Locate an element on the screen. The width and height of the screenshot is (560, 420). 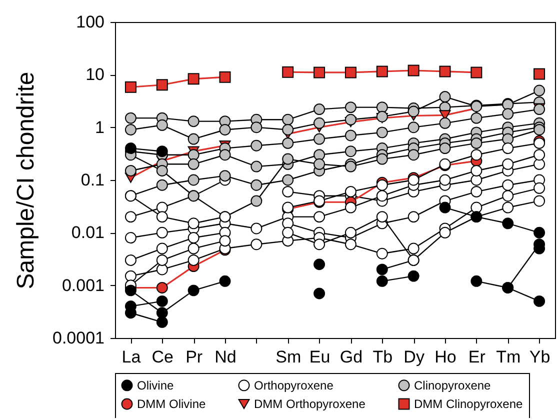
x-tick-label: Eu is located at coordinates (319, 357).